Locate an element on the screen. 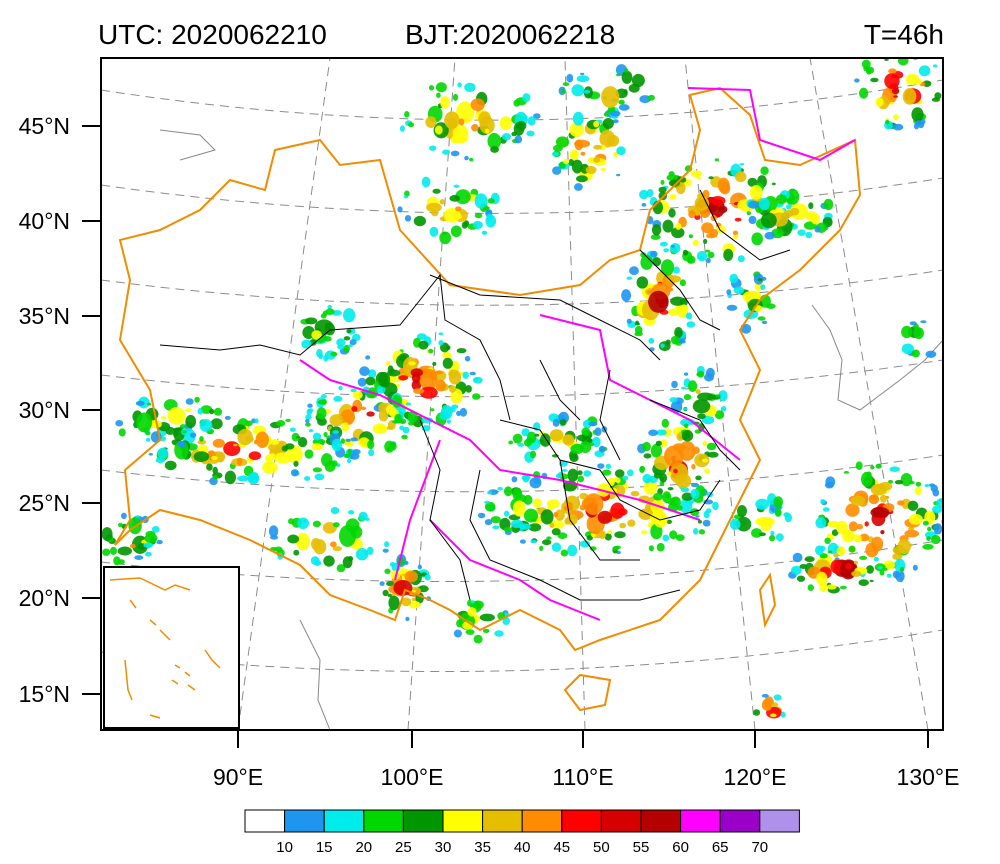 The image size is (1000, 864). colorbar-label: 45 is located at coordinates (561, 847).